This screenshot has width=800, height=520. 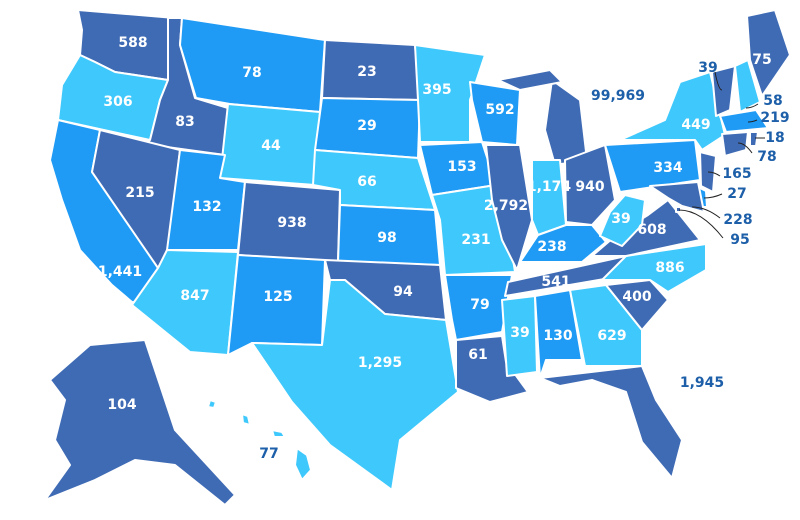 What do you see at coordinates (772, 101) in the screenshot?
I see `state-value-nh: 58` at bounding box center [772, 101].